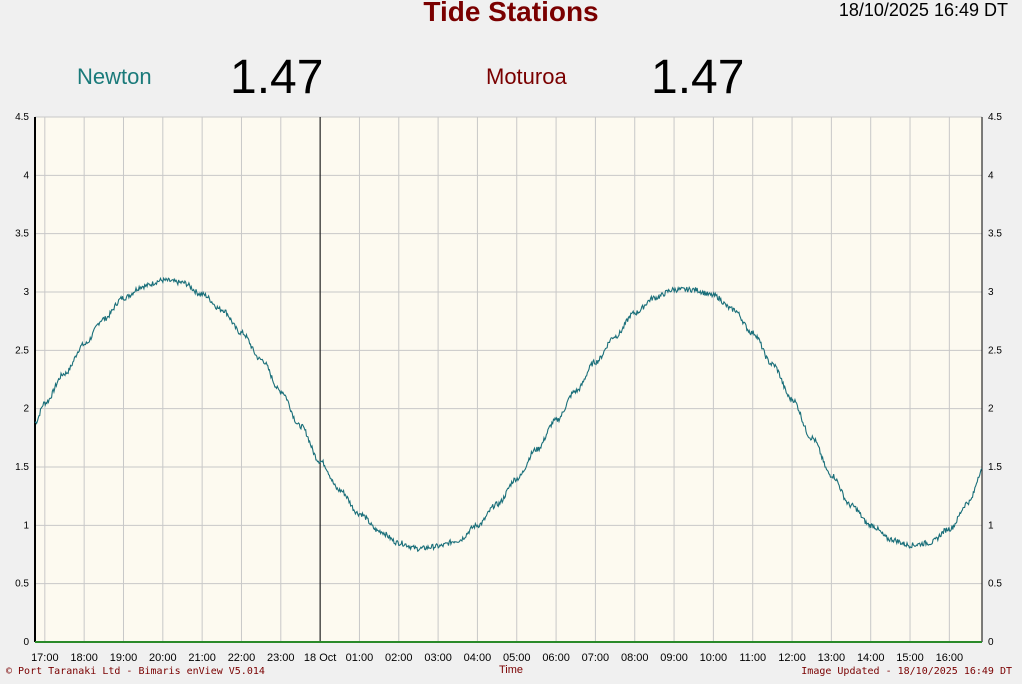 Image resolution: width=1022 pixels, height=684 pixels. Describe the element at coordinates (163, 658) in the screenshot. I see `x-tick-label: 20:00` at that location.